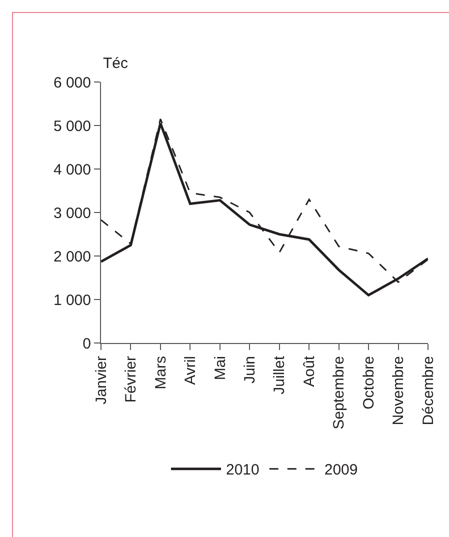 This screenshot has width=449, height=537. I want to click on x-tick-label: Avril, so click(191, 370).